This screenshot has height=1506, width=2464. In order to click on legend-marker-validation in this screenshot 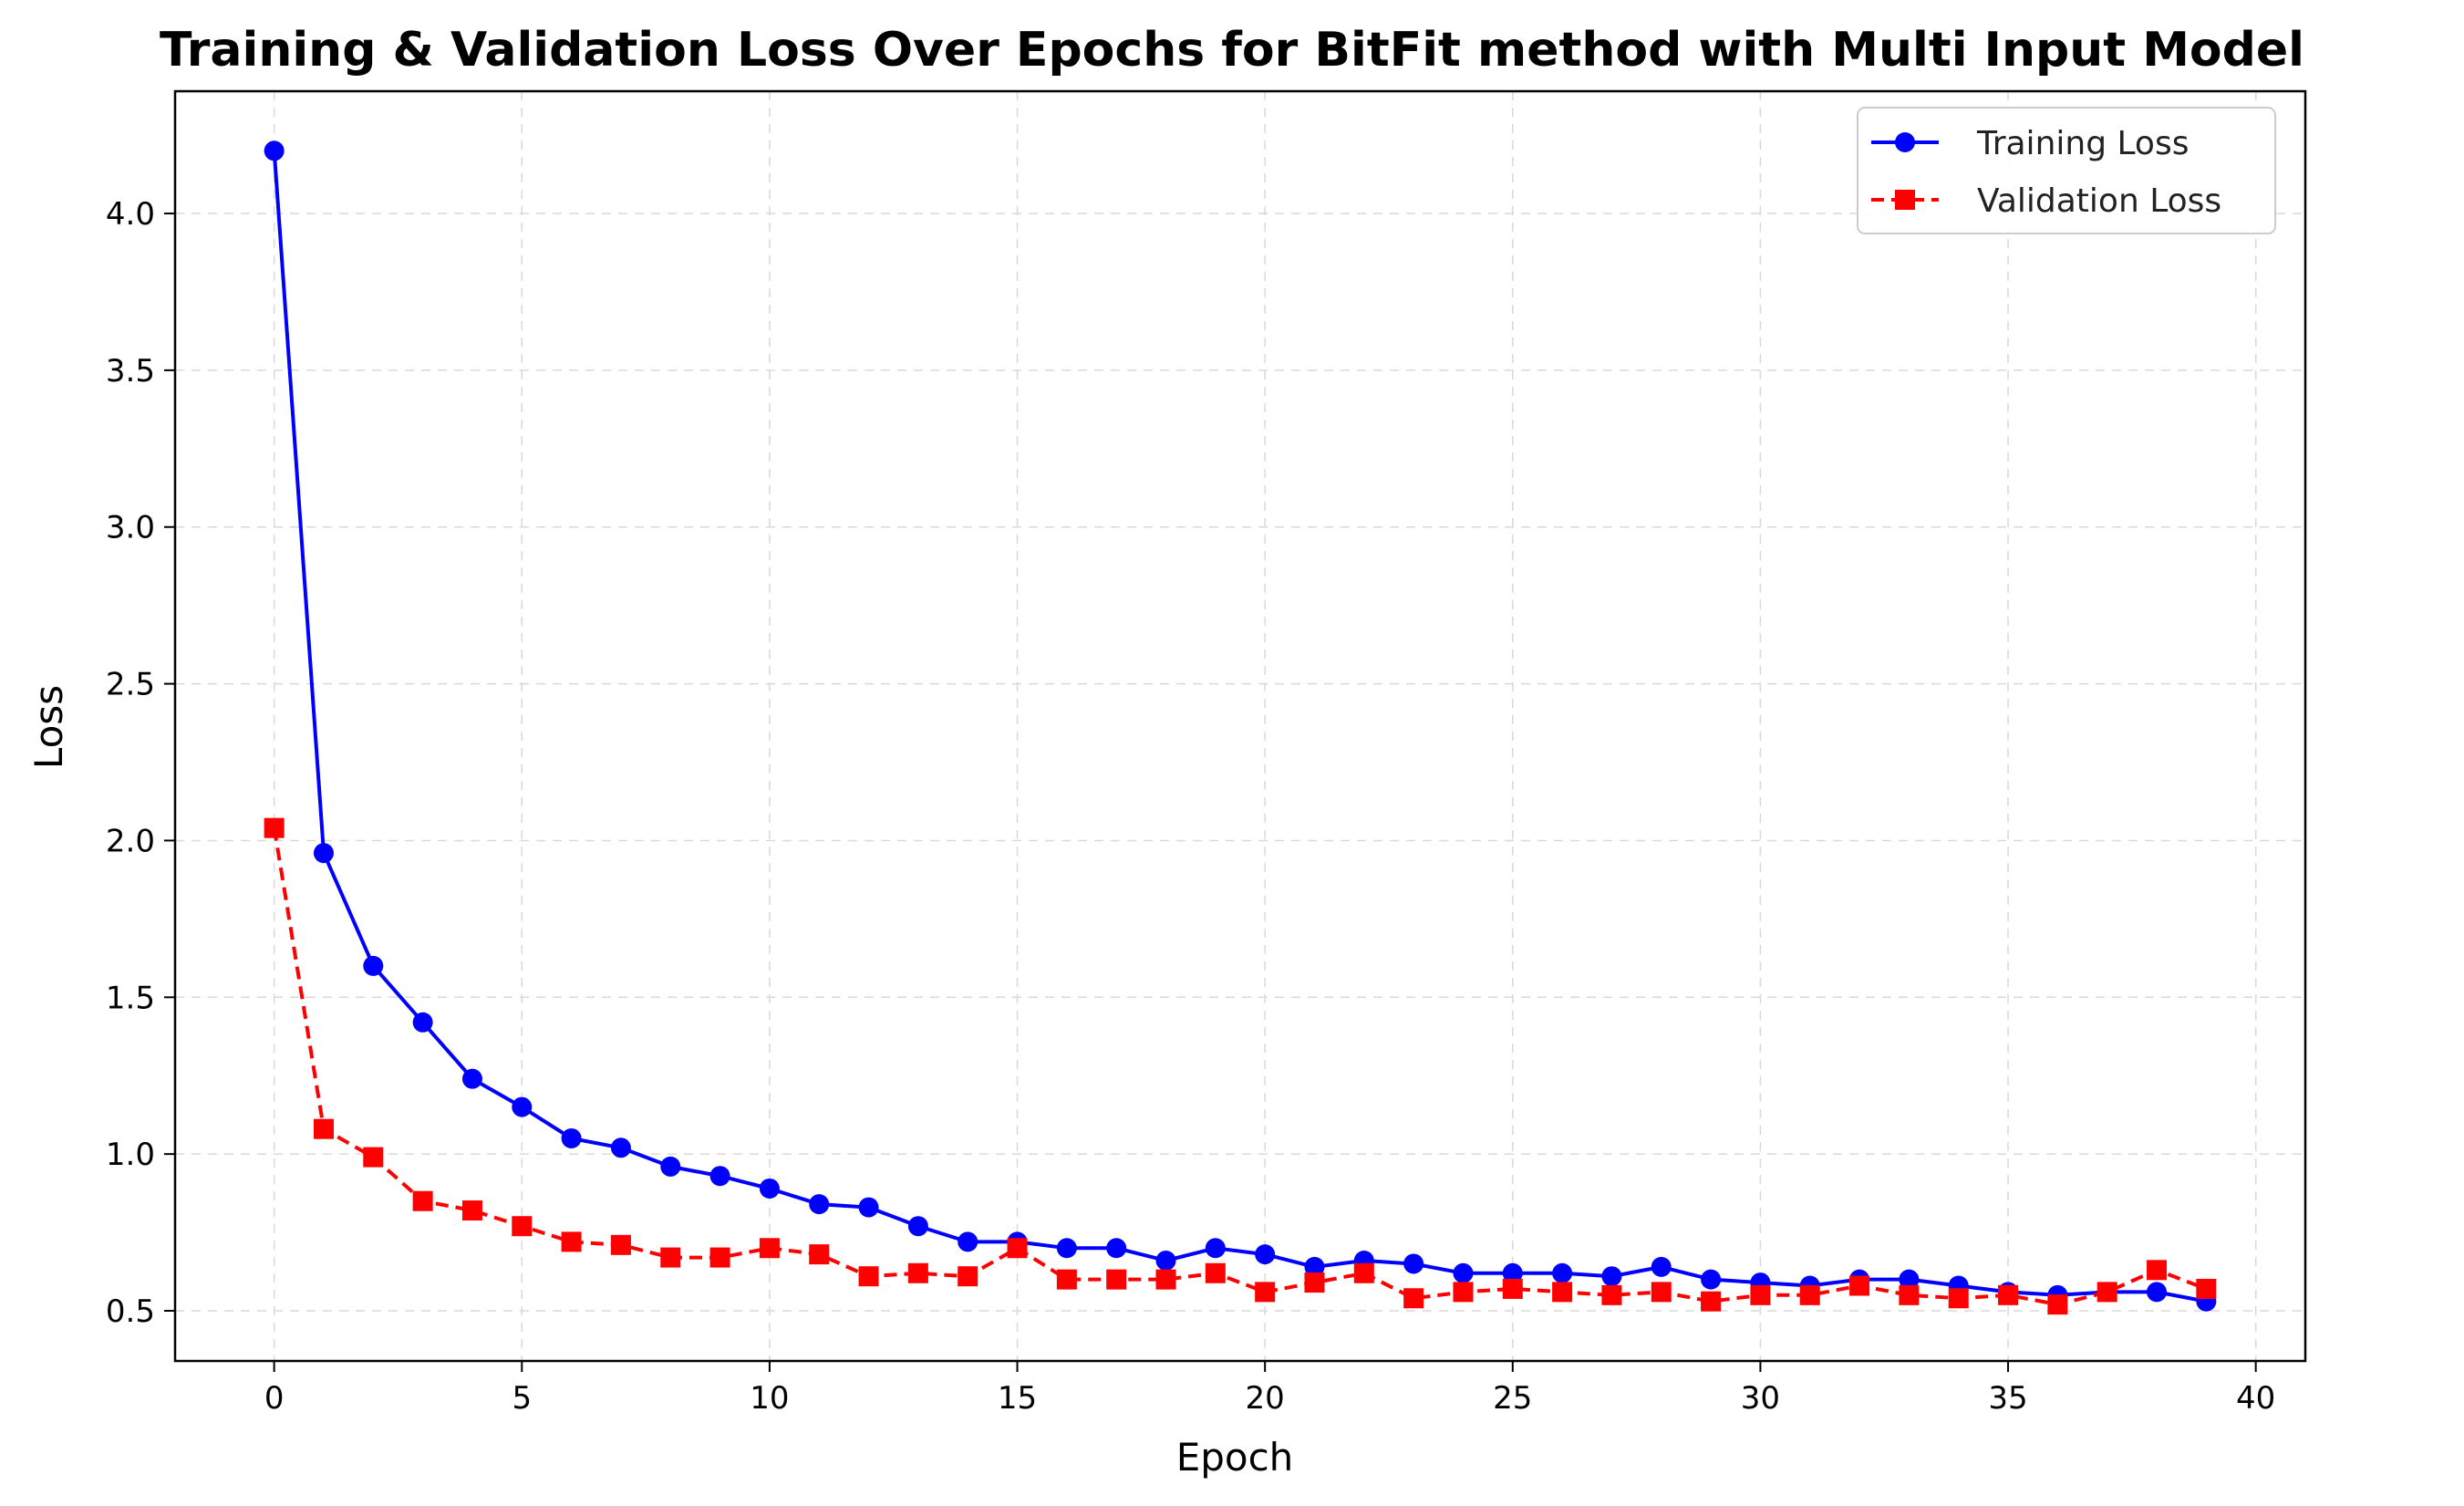, I will do `click(1905, 200)`.